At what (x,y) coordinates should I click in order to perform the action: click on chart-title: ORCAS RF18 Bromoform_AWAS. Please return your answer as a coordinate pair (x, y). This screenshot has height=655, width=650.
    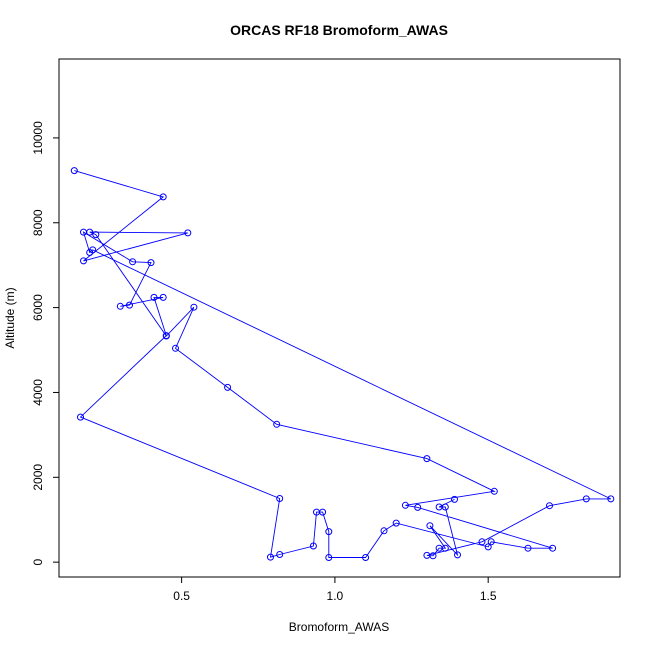
    Looking at the image, I should click on (339, 30).